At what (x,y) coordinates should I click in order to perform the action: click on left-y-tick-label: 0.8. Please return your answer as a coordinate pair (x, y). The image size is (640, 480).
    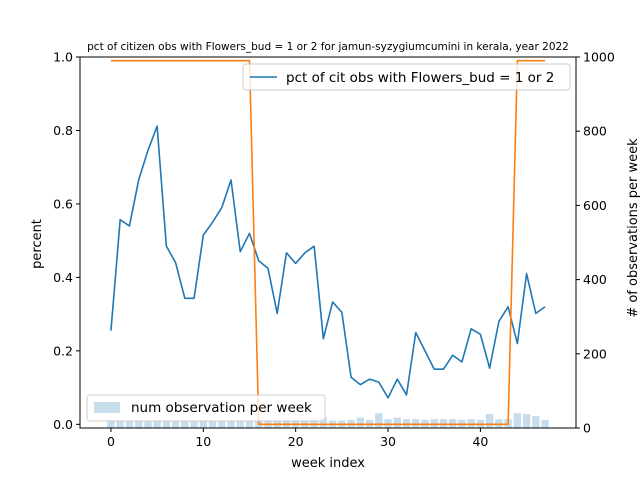
    Looking at the image, I should click on (63, 130).